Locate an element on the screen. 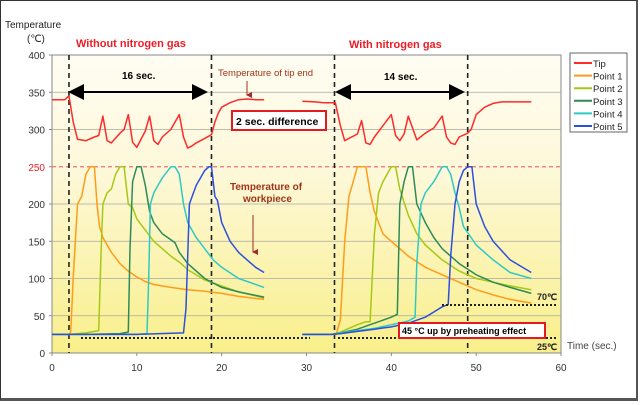 The width and height of the screenshot is (640, 405). y-tick-label: 150 is located at coordinates (36, 242).